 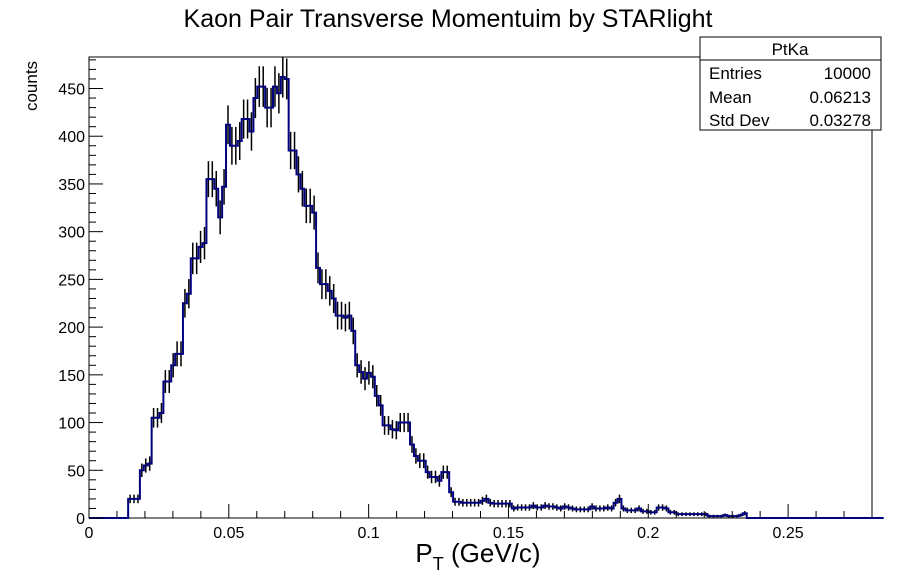 I want to click on stats-stddev-value: 0.03278, so click(x=840, y=120).